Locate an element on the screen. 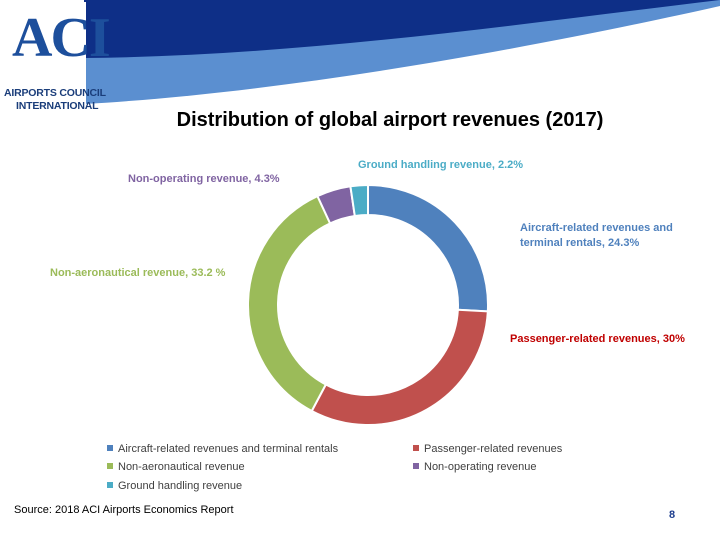  page-number: 8 is located at coordinates (672, 515).